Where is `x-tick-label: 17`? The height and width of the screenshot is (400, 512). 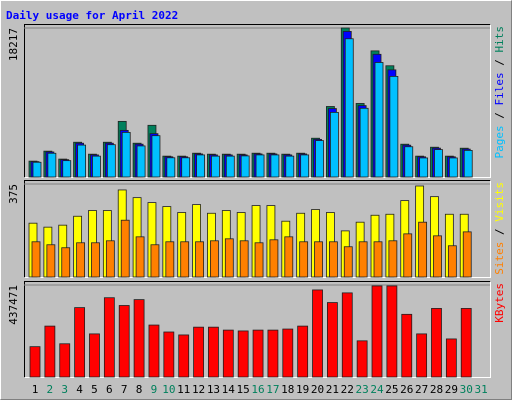
x-tick-label: 17 is located at coordinates (272, 389).